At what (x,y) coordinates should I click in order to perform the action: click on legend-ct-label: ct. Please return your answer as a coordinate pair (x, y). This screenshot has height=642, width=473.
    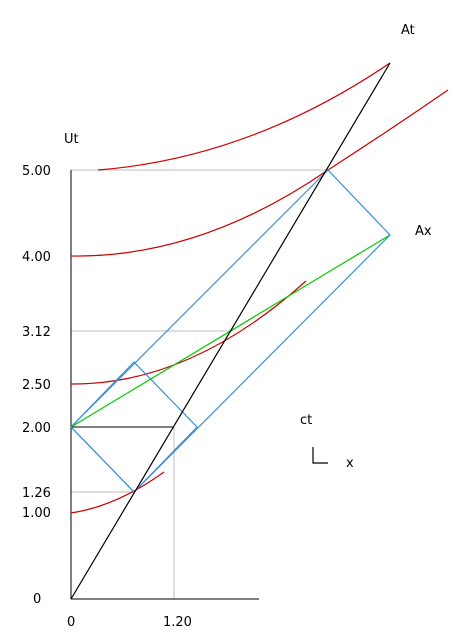
    Looking at the image, I should click on (306, 420).